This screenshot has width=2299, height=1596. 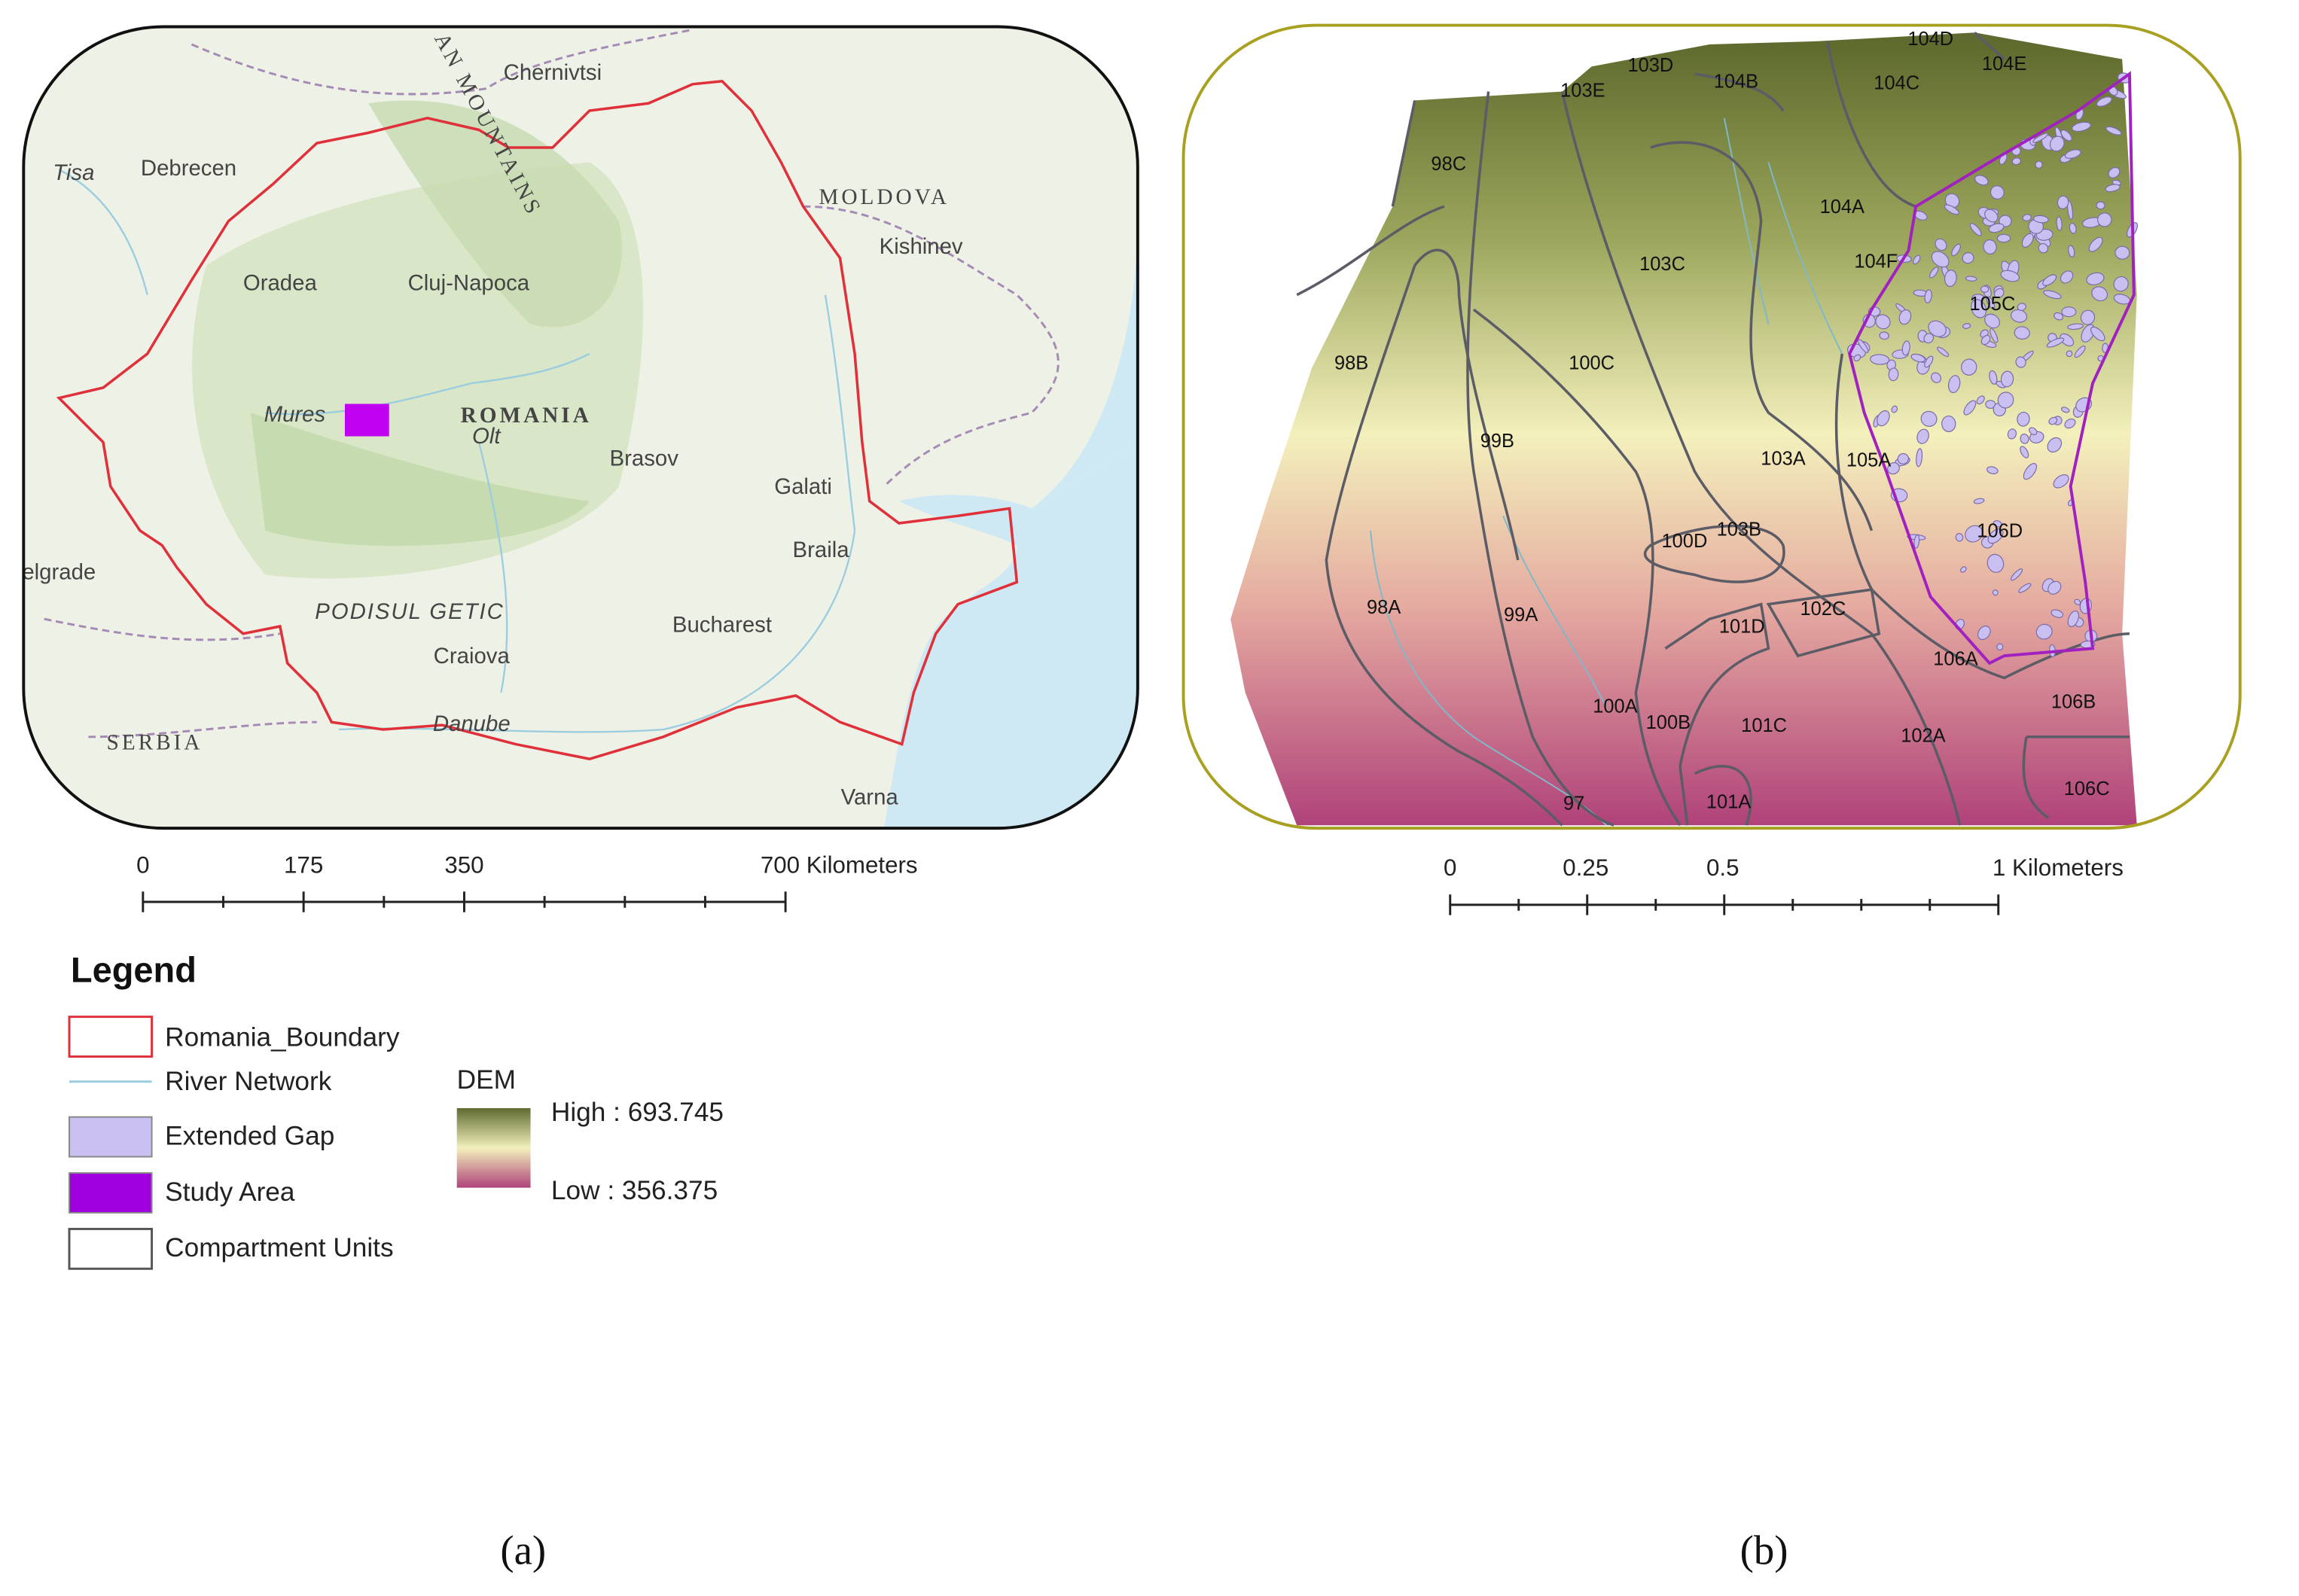 What do you see at coordinates (495, 214) in the screenshot?
I see `relief` at bounding box center [495, 214].